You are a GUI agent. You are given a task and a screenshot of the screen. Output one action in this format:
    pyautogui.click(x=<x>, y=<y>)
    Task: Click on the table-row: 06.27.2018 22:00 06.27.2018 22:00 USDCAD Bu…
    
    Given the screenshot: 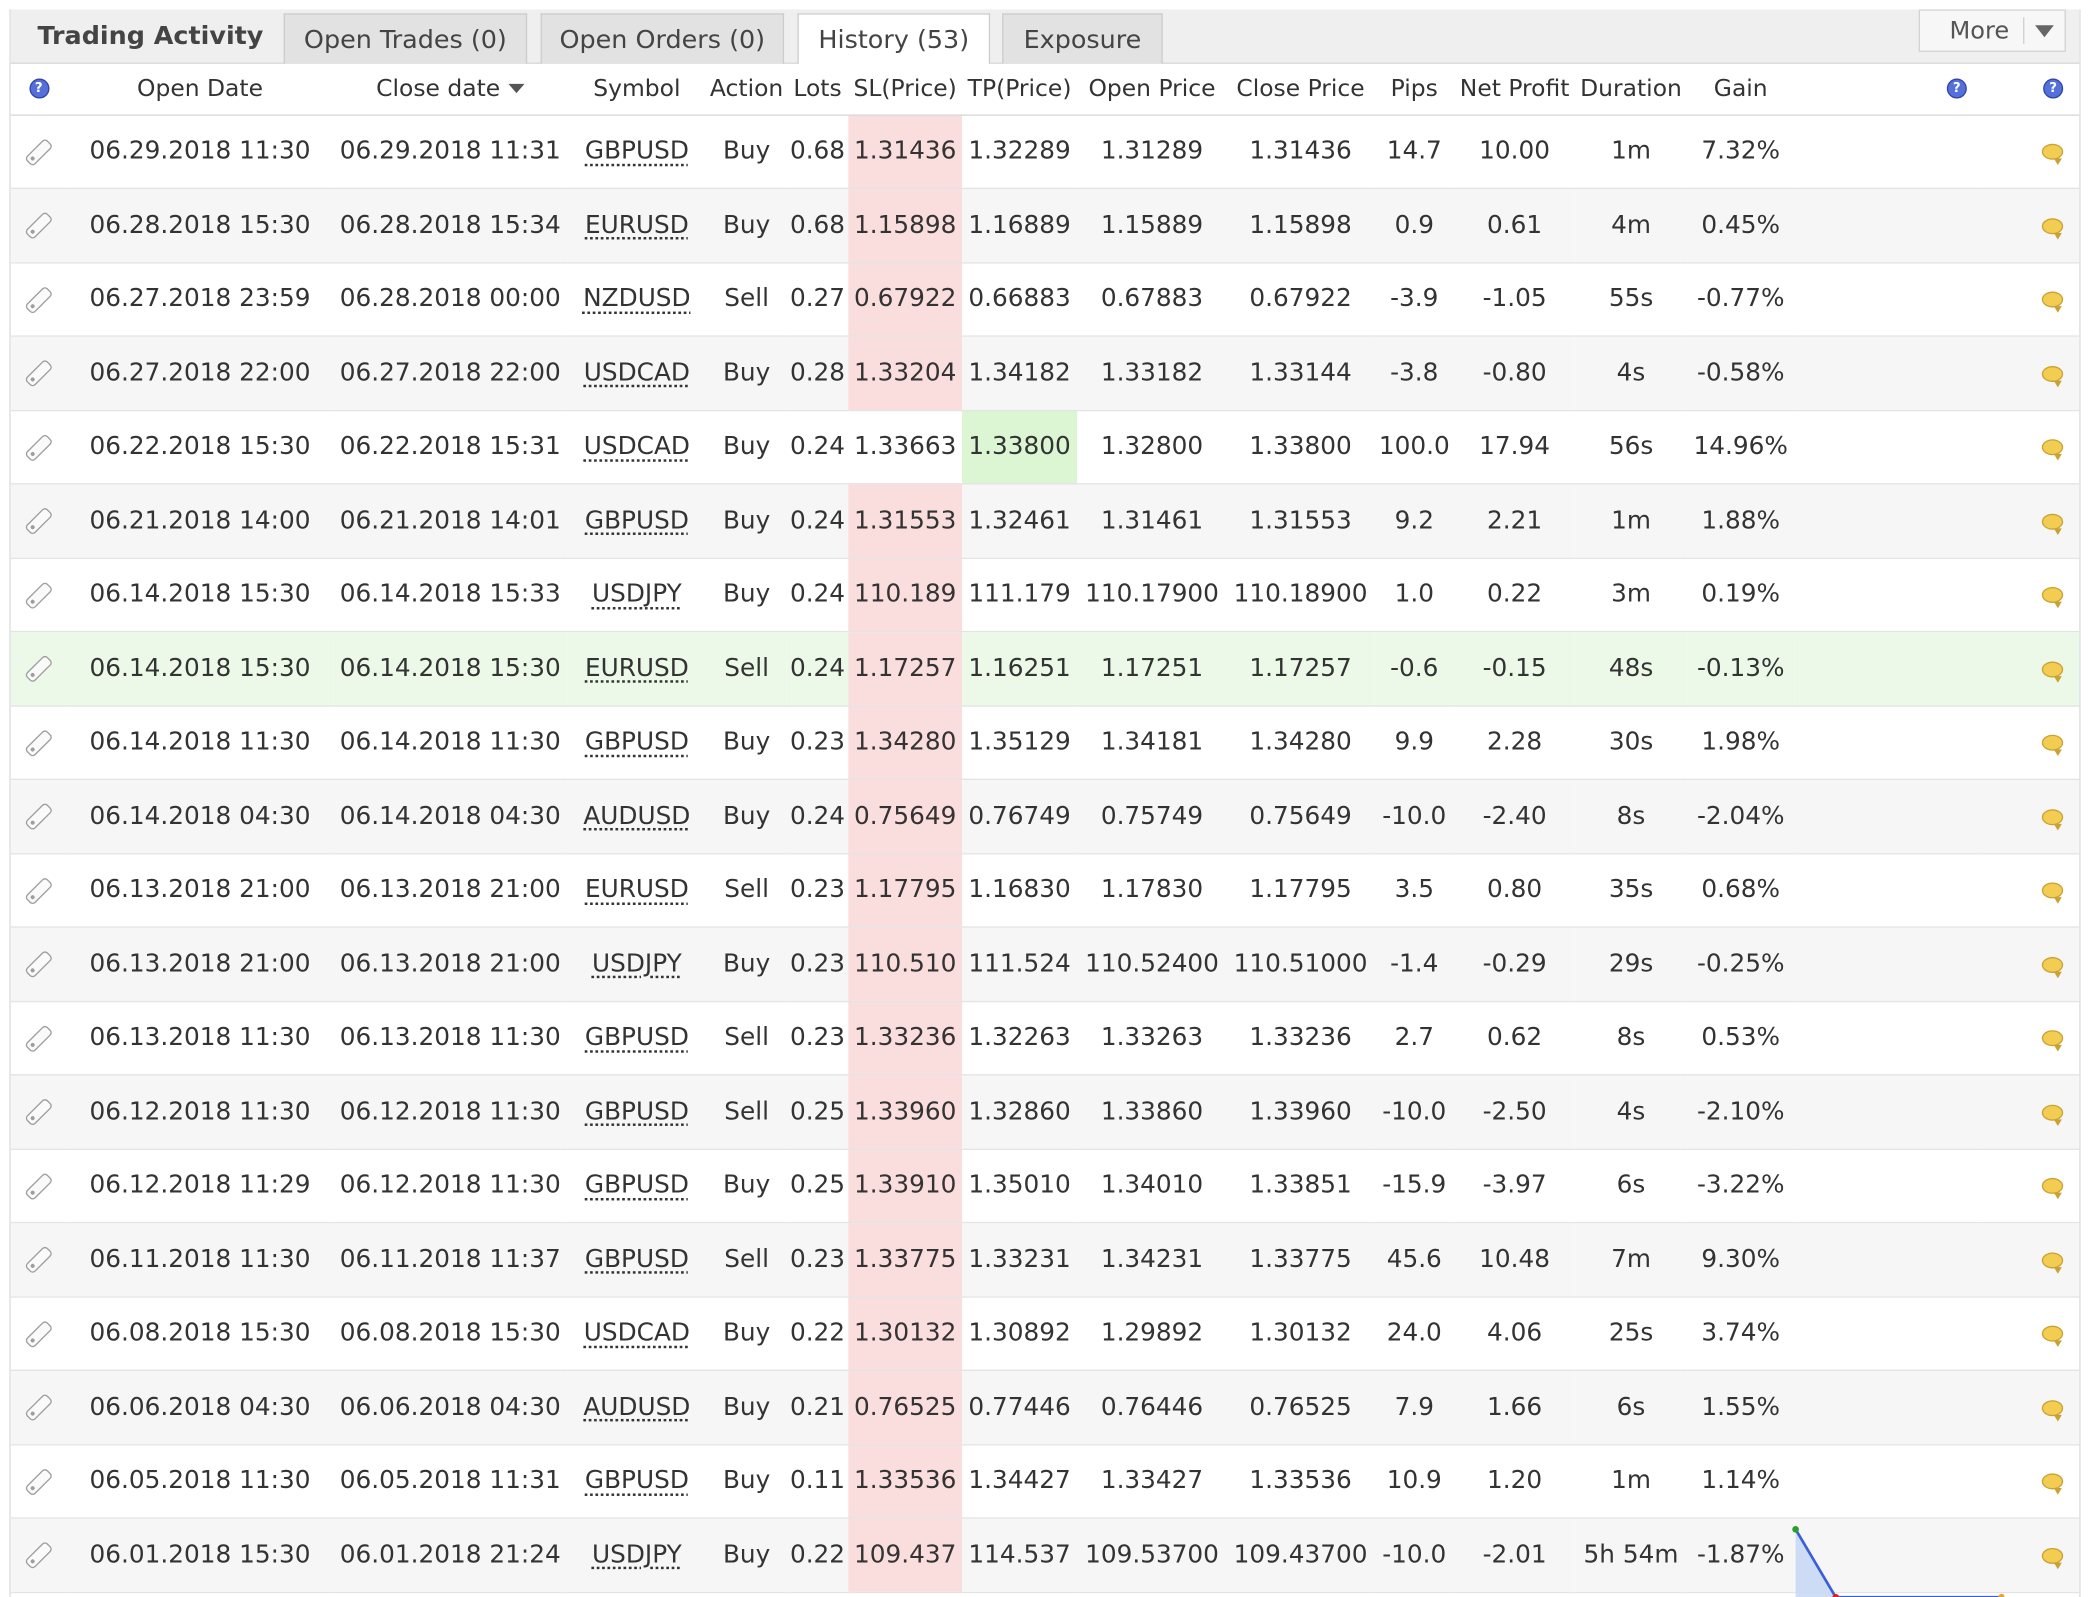 What is the action you would take?
    pyautogui.click(x=1045, y=373)
    